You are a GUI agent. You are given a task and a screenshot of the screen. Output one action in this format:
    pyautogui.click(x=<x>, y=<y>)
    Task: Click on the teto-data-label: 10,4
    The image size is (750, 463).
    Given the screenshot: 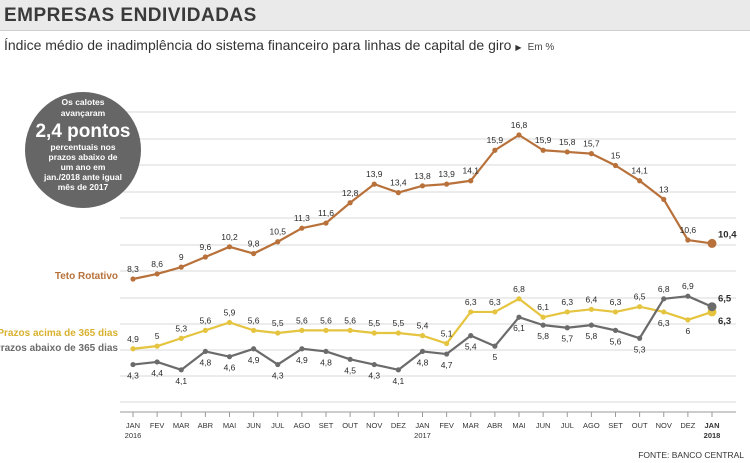 What is the action you would take?
    pyautogui.click(x=727, y=234)
    